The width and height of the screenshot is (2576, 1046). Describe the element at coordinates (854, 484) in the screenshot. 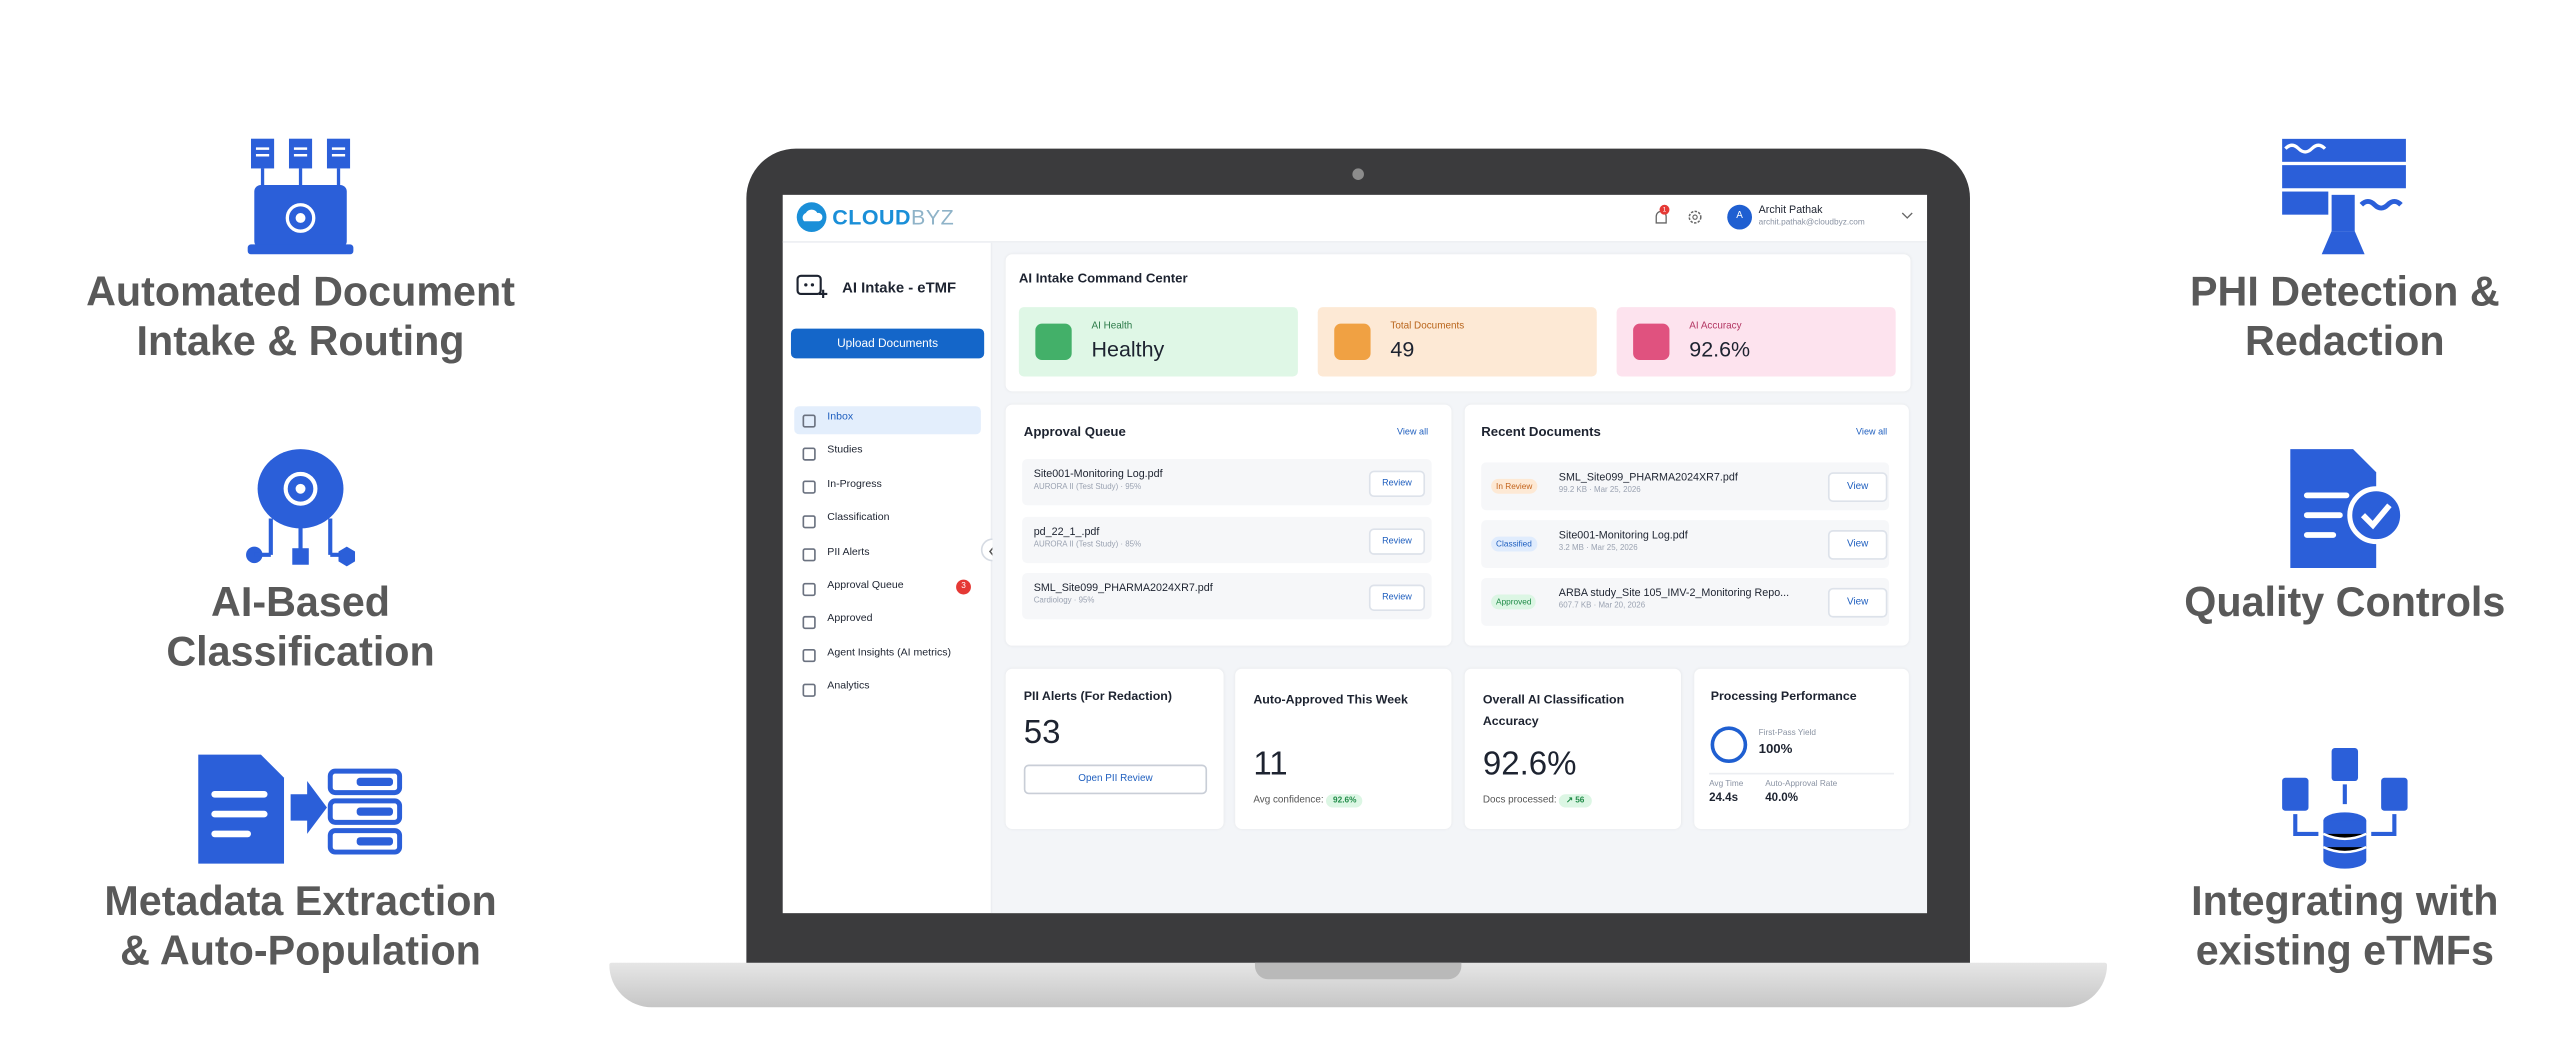

I see `nav-item: In-Progress` at that location.